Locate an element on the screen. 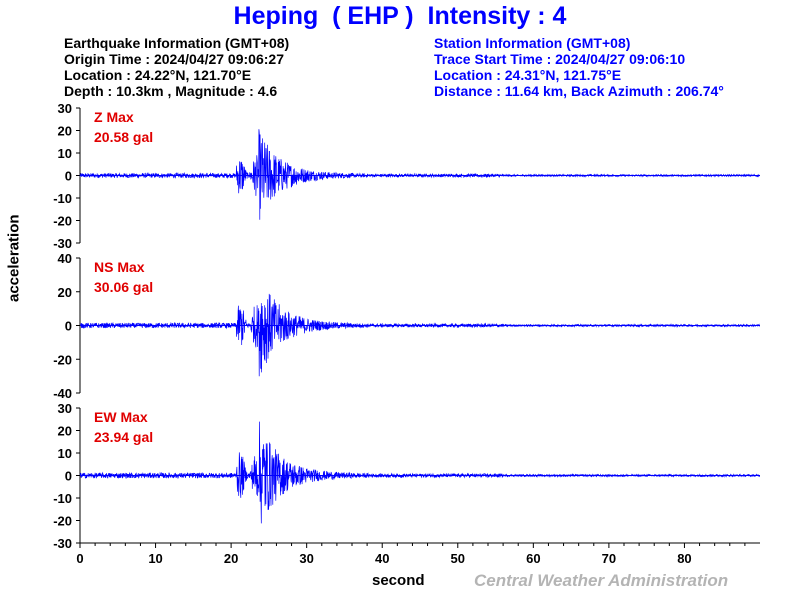 The width and height of the screenshot is (800, 600). earthquake-info-header: Earthquake Information (GMT+08) is located at coordinates (177, 43).